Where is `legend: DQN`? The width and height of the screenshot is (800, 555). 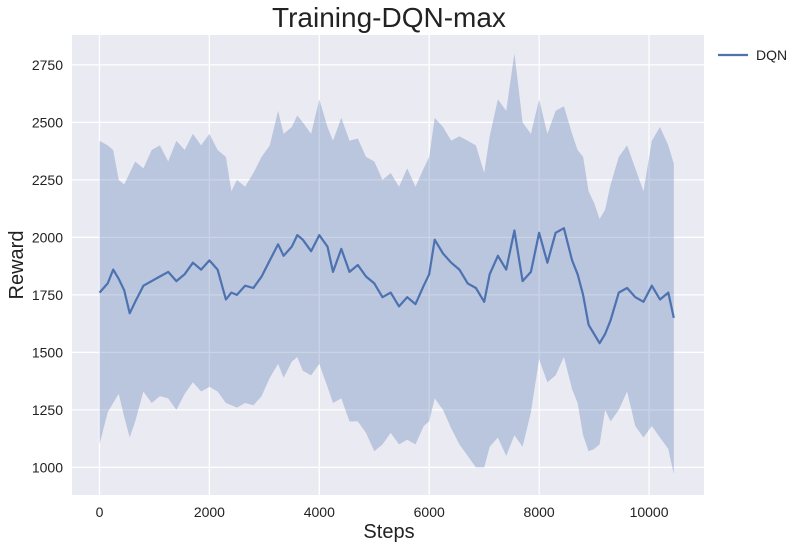 legend: DQN is located at coordinates (752, 55).